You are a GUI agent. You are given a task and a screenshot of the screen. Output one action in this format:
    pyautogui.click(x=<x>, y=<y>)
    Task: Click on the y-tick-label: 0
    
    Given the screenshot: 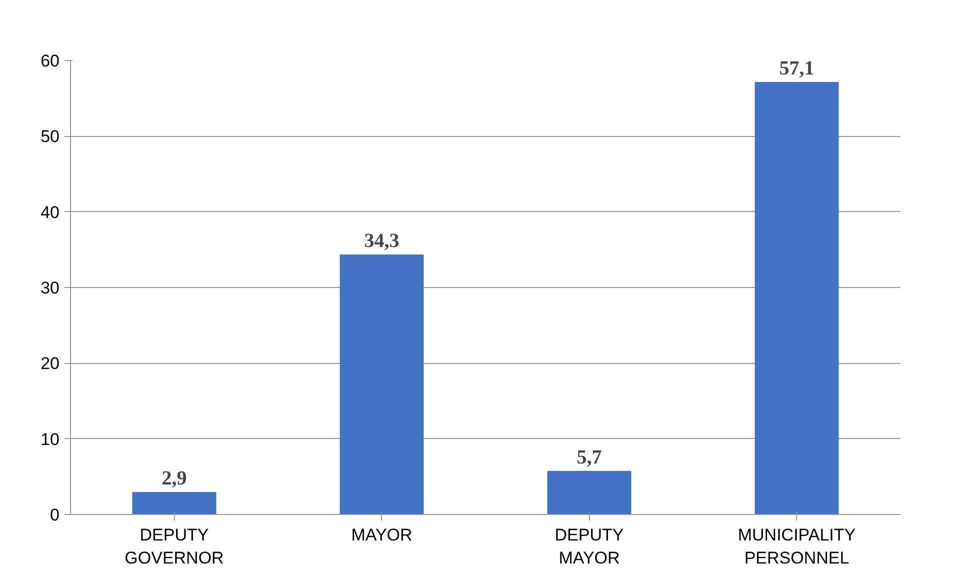 What is the action you would take?
    pyautogui.click(x=55, y=515)
    